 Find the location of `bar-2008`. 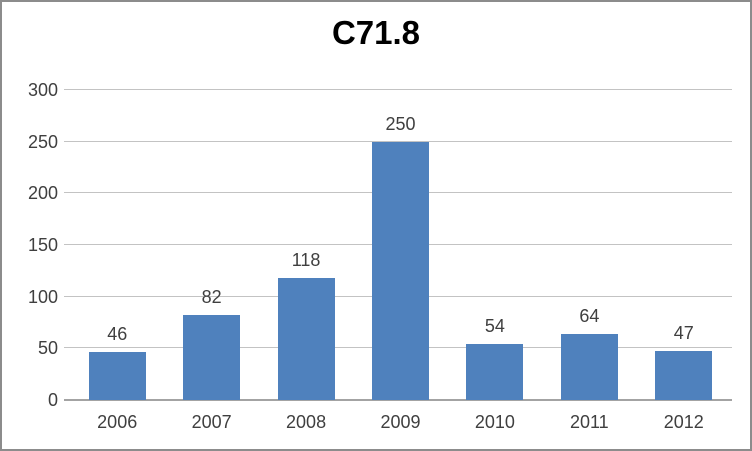

bar-2008 is located at coordinates (306, 339).